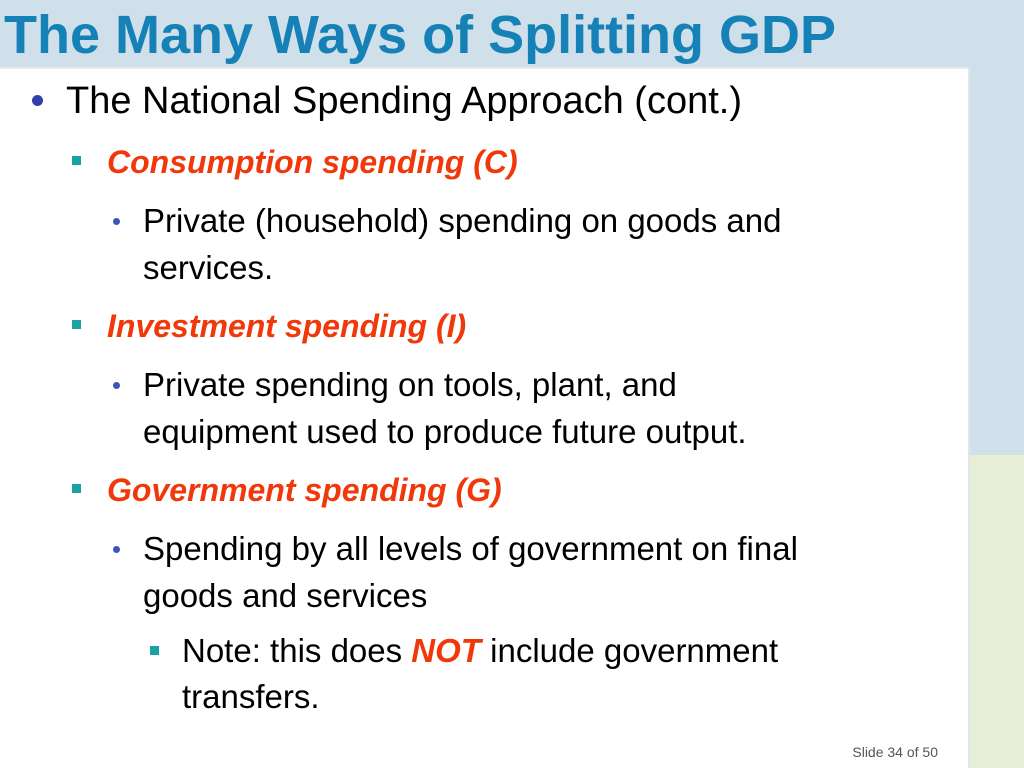  What do you see at coordinates (420, 35) in the screenshot?
I see `slide-title: The Many Ways of Splitting GDP` at bounding box center [420, 35].